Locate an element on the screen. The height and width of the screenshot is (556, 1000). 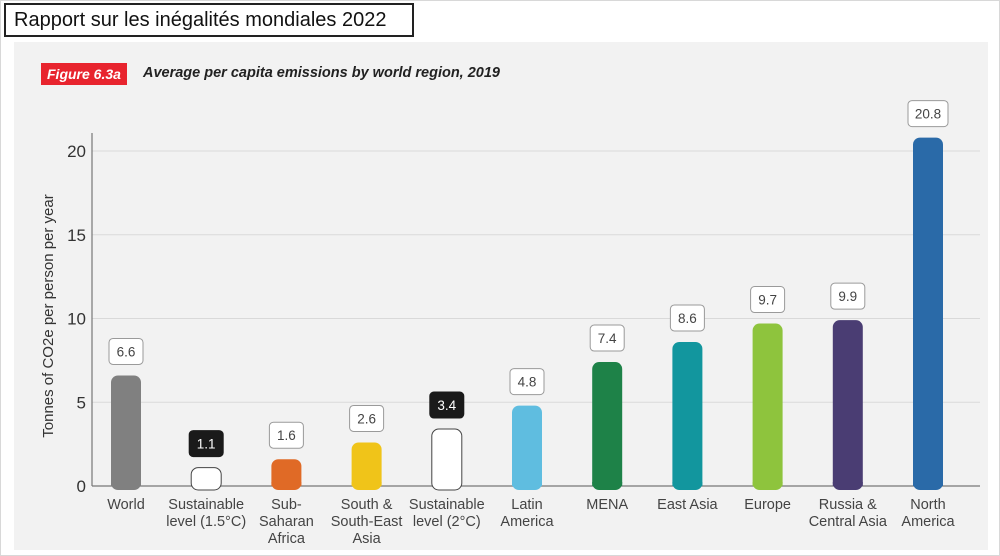
category-label-line: Sub- is located at coordinates (286, 505).